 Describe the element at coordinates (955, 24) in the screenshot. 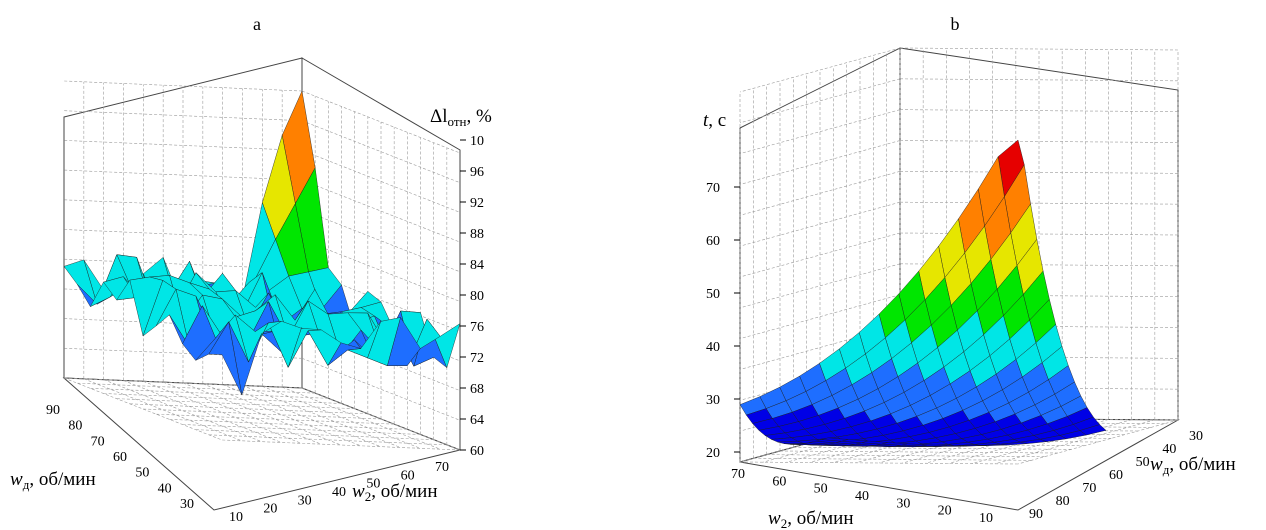

I see `panel-b-label: b` at that location.